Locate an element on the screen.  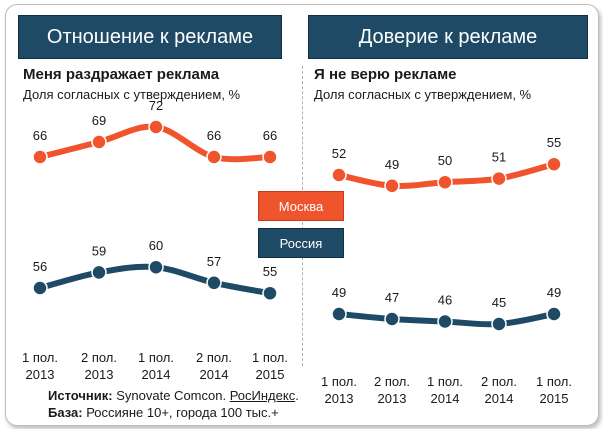
base-note: База: Россияне 10+, города 100 тыс.+ is located at coordinates (163, 412).